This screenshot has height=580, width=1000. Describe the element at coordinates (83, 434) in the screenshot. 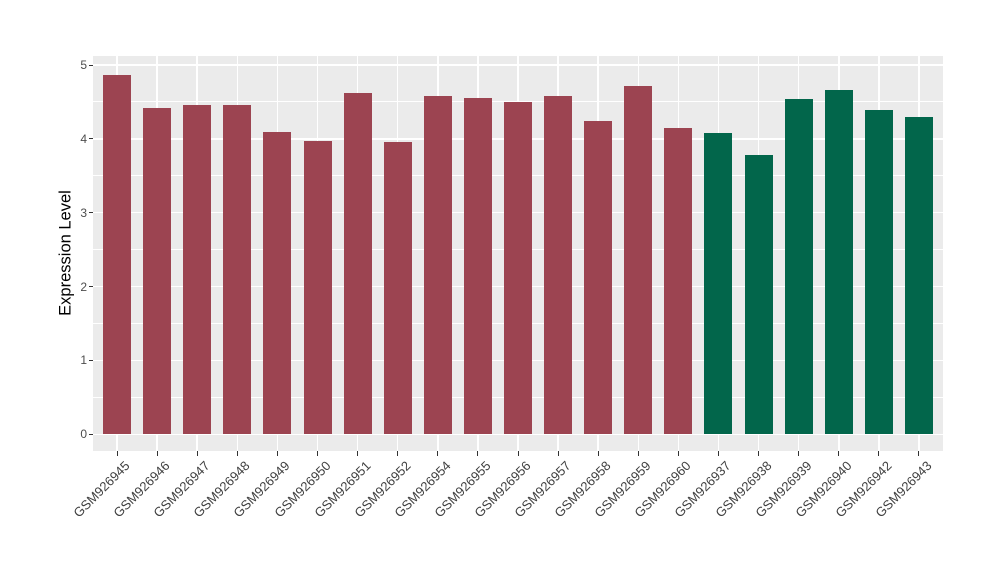

I see `y-tick-label: 0` at that location.